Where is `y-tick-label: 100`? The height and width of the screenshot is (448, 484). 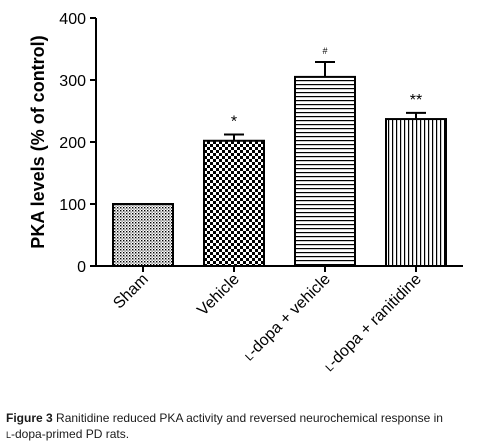
y-tick-label: 100 is located at coordinates (72, 205).